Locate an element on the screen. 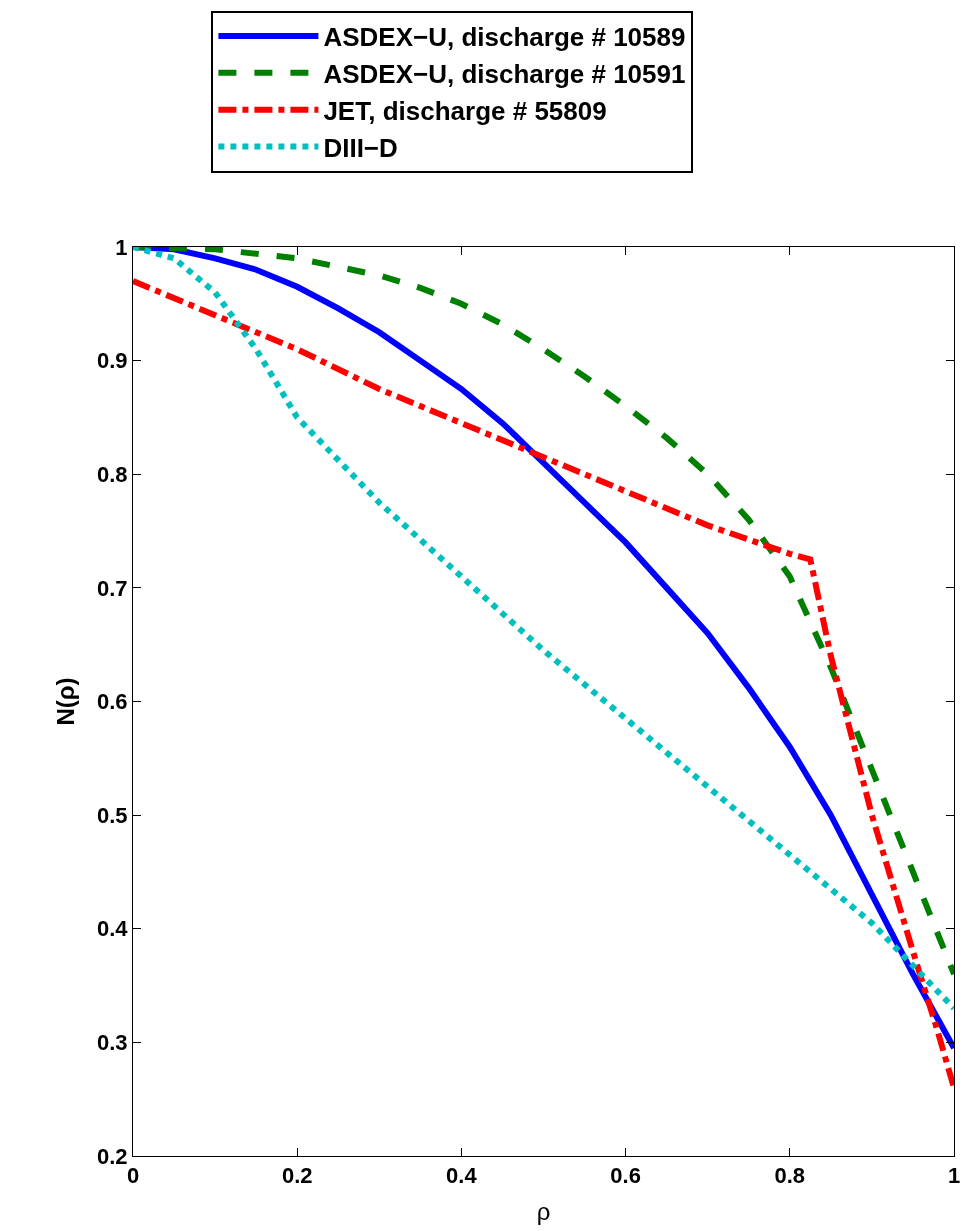 This screenshot has width=971, height=1231. x-tick-label: 0.6 is located at coordinates (625, 1176).